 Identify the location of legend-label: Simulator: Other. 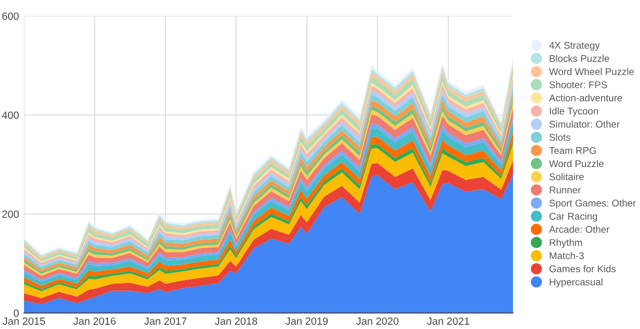
(584, 124).